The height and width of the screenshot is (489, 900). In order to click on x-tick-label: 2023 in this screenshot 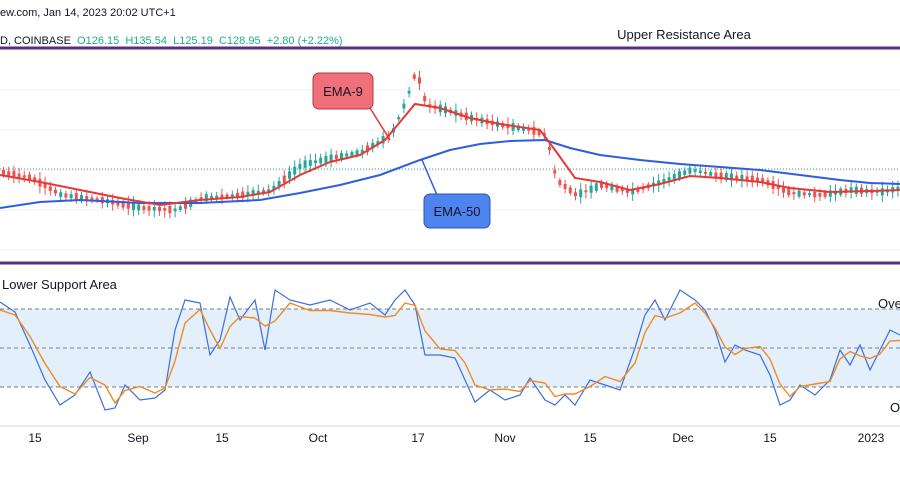, I will do `click(871, 438)`.